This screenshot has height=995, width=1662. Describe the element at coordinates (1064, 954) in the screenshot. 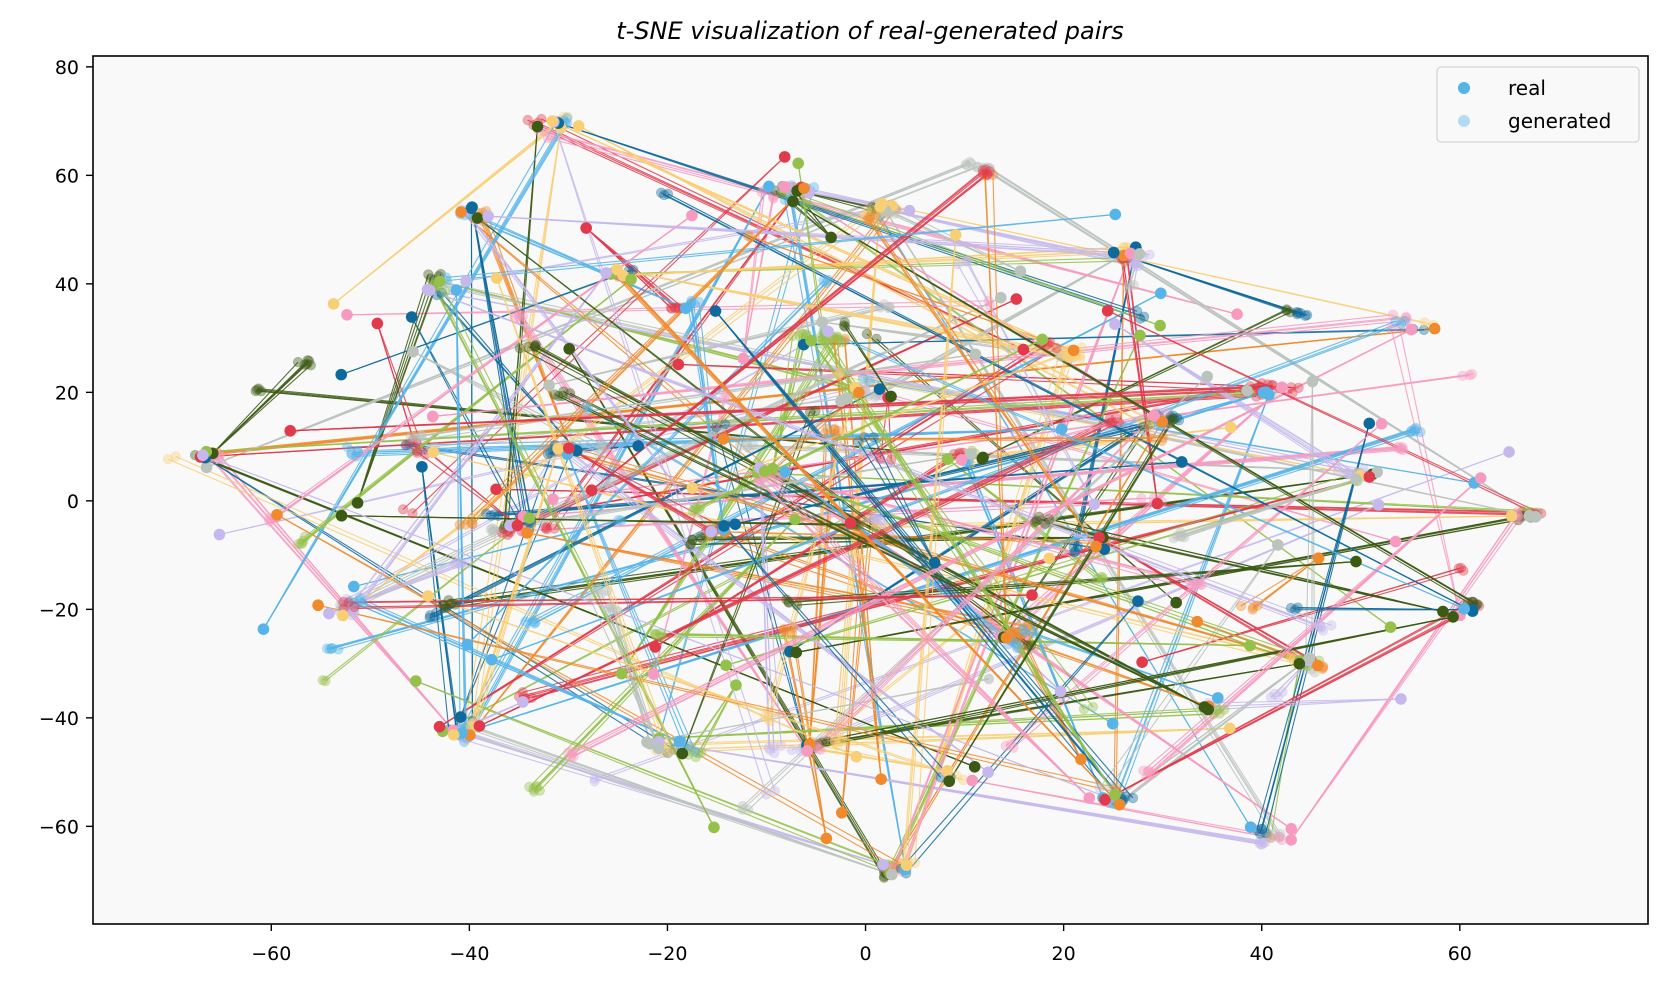

I see `x-tick-label: 20` at that location.